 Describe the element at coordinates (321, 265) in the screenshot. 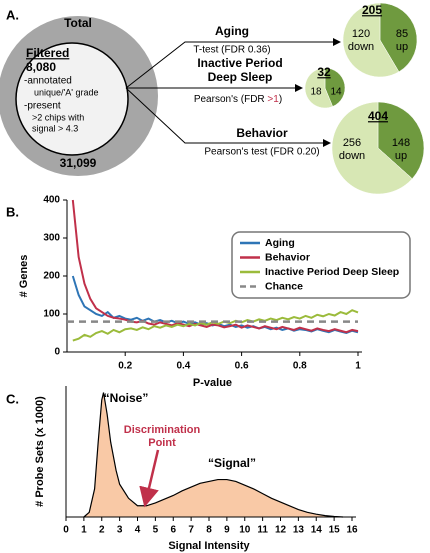

I see `legend-box` at that location.